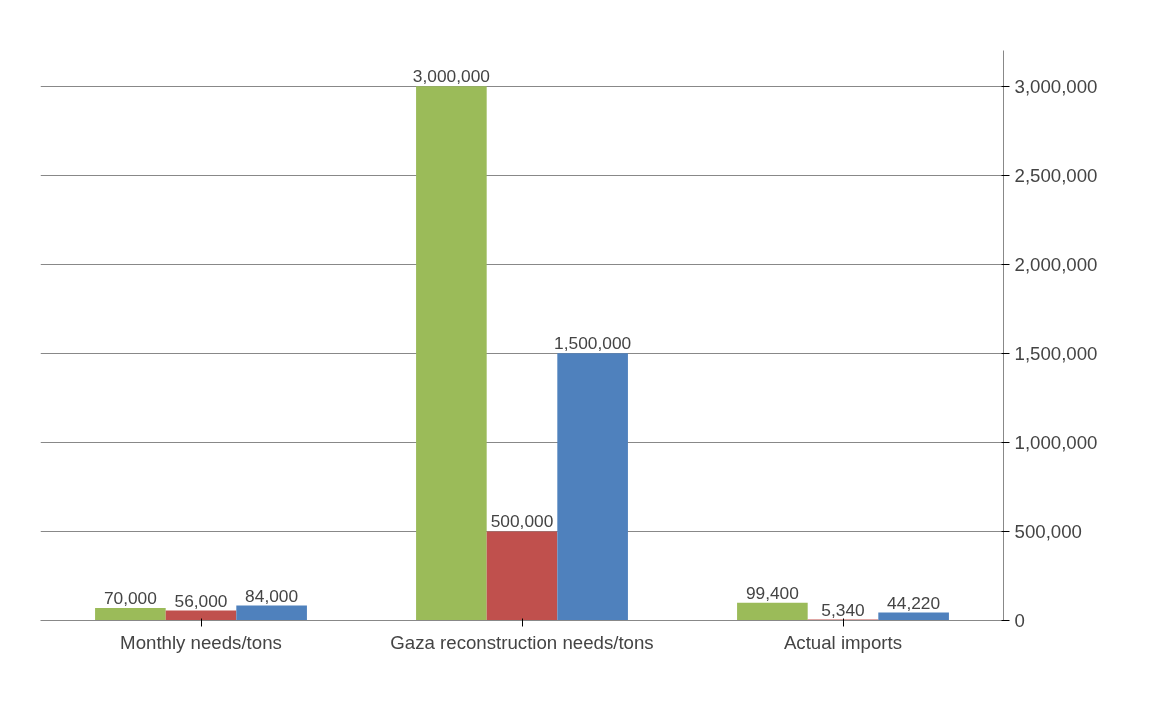  Describe the element at coordinates (451, 76) in the screenshot. I see `data-label: 3,000,000` at that location.